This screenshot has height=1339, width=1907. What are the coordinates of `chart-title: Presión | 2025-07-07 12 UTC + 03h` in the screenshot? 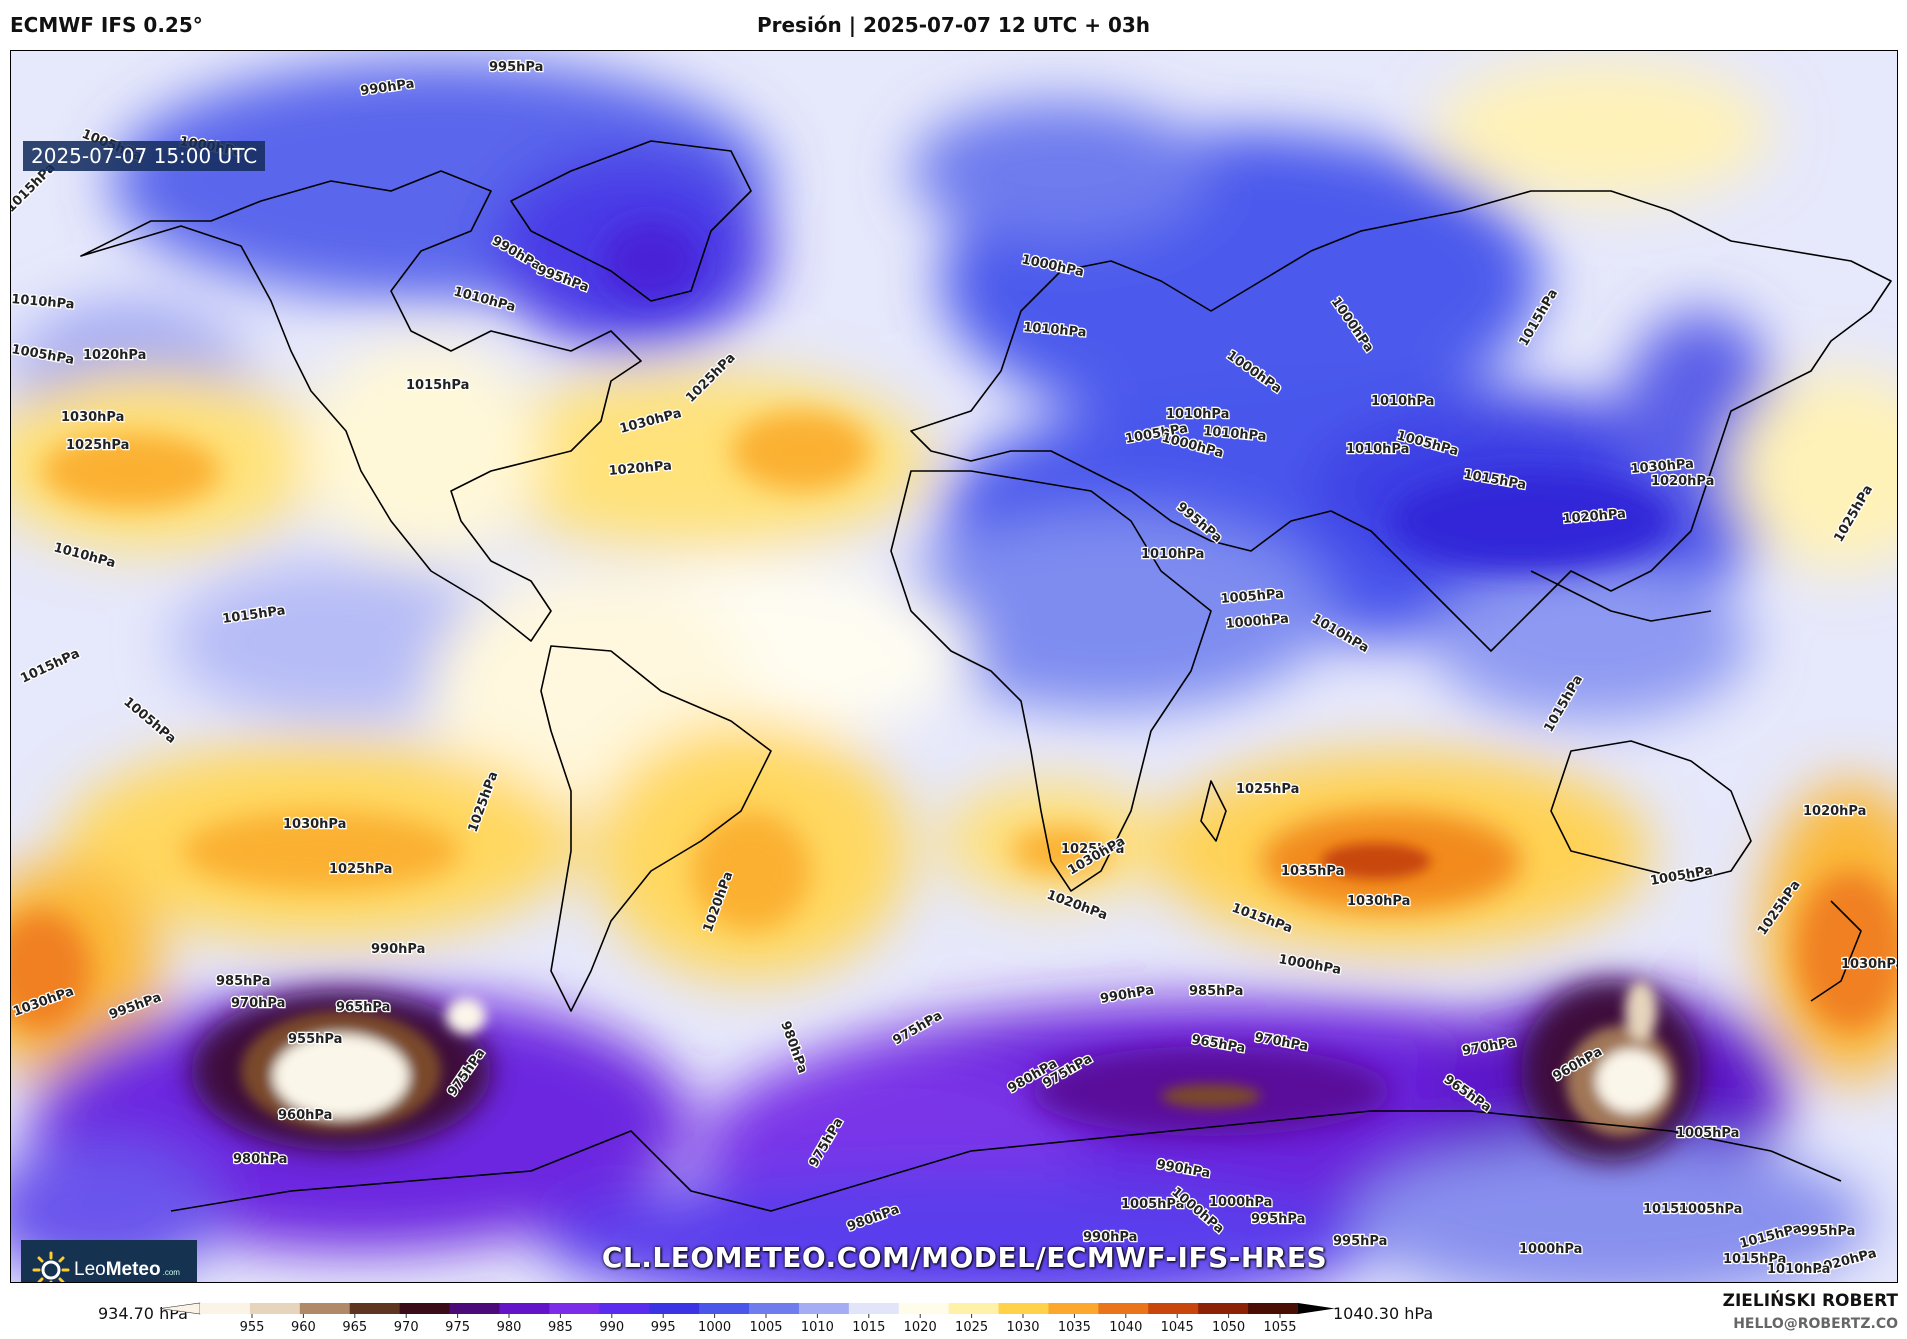 It's located at (953, 25).